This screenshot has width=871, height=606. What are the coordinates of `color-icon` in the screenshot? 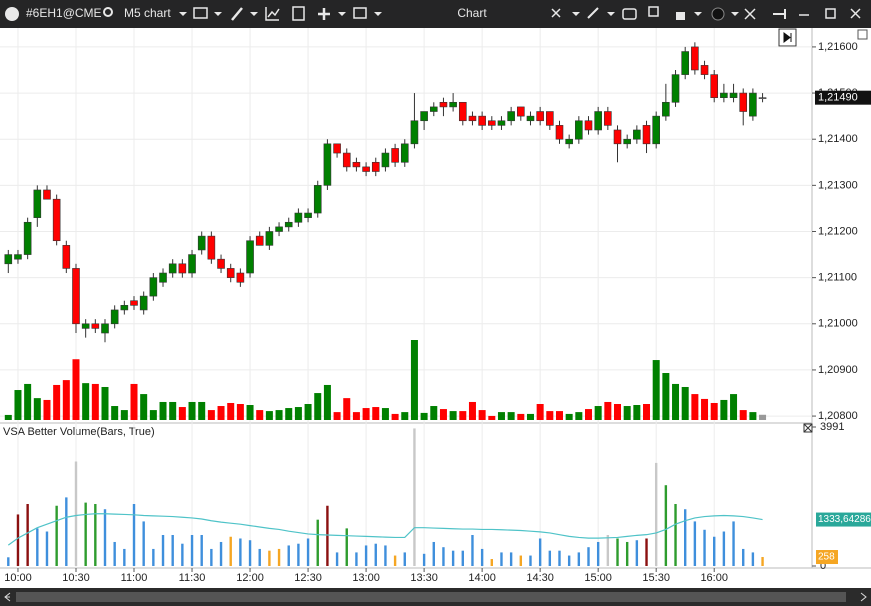 It's located at (718, 14).